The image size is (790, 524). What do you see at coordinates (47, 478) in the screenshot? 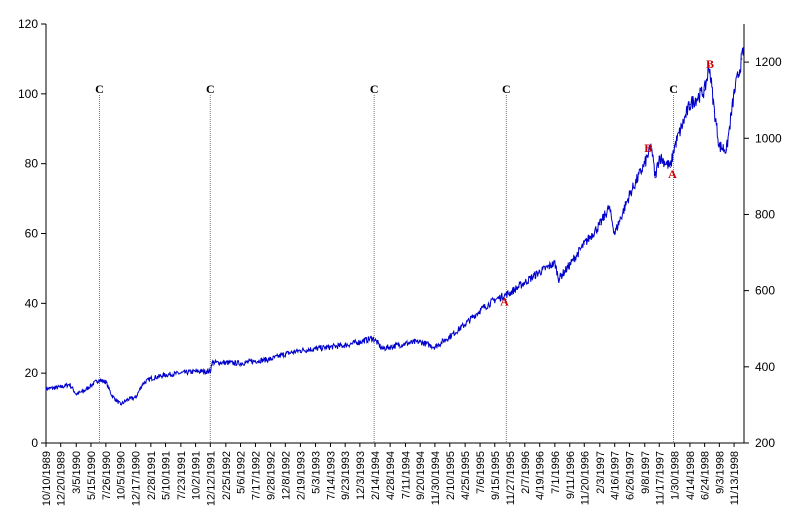
I see `x-tick-label: 10/10/1989` at bounding box center [47, 478].